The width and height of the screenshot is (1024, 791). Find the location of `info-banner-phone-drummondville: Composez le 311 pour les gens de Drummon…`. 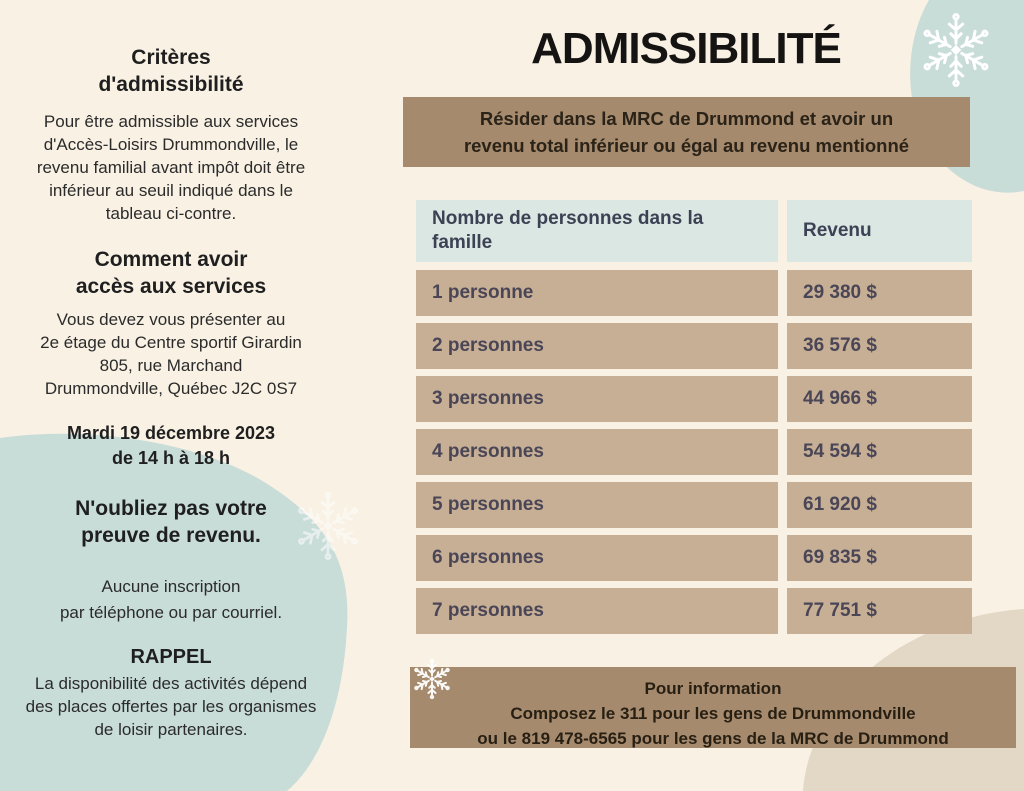

info-banner-phone-drummondville: Composez le 311 pour les gens de Drummon… is located at coordinates (713, 713).